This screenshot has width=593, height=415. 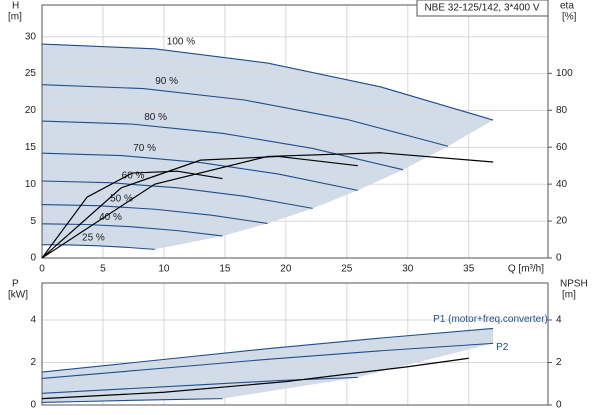 I want to click on y-axis-label: P, so click(x=15, y=284).